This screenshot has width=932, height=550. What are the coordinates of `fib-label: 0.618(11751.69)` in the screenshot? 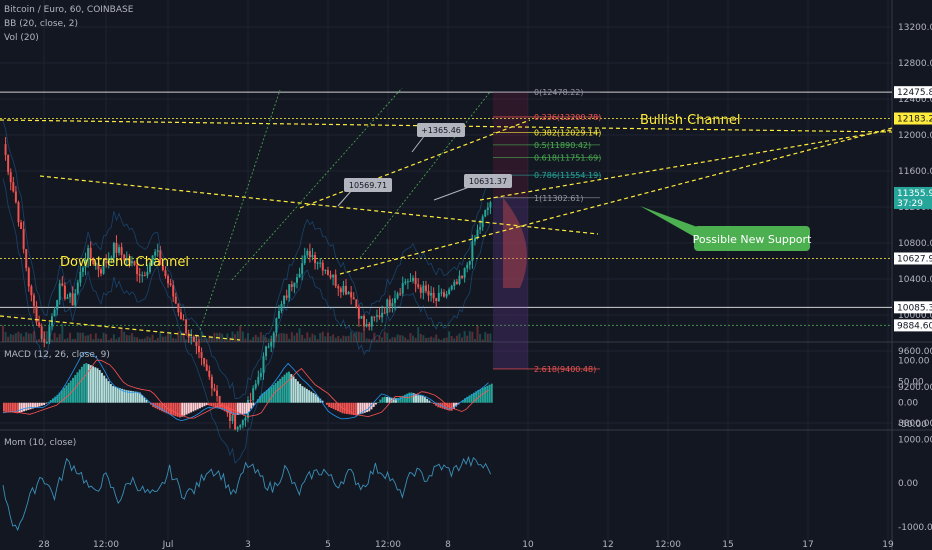 It's located at (567, 157).